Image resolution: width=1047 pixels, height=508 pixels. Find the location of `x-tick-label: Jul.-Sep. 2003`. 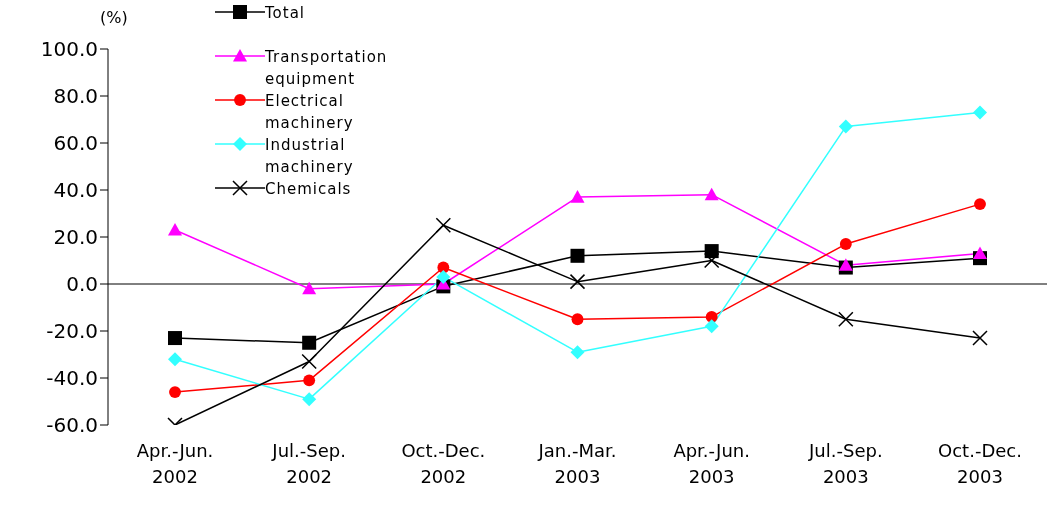

x-tick-label: Jul.-Sep. 2003 is located at coordinates (845, 463).